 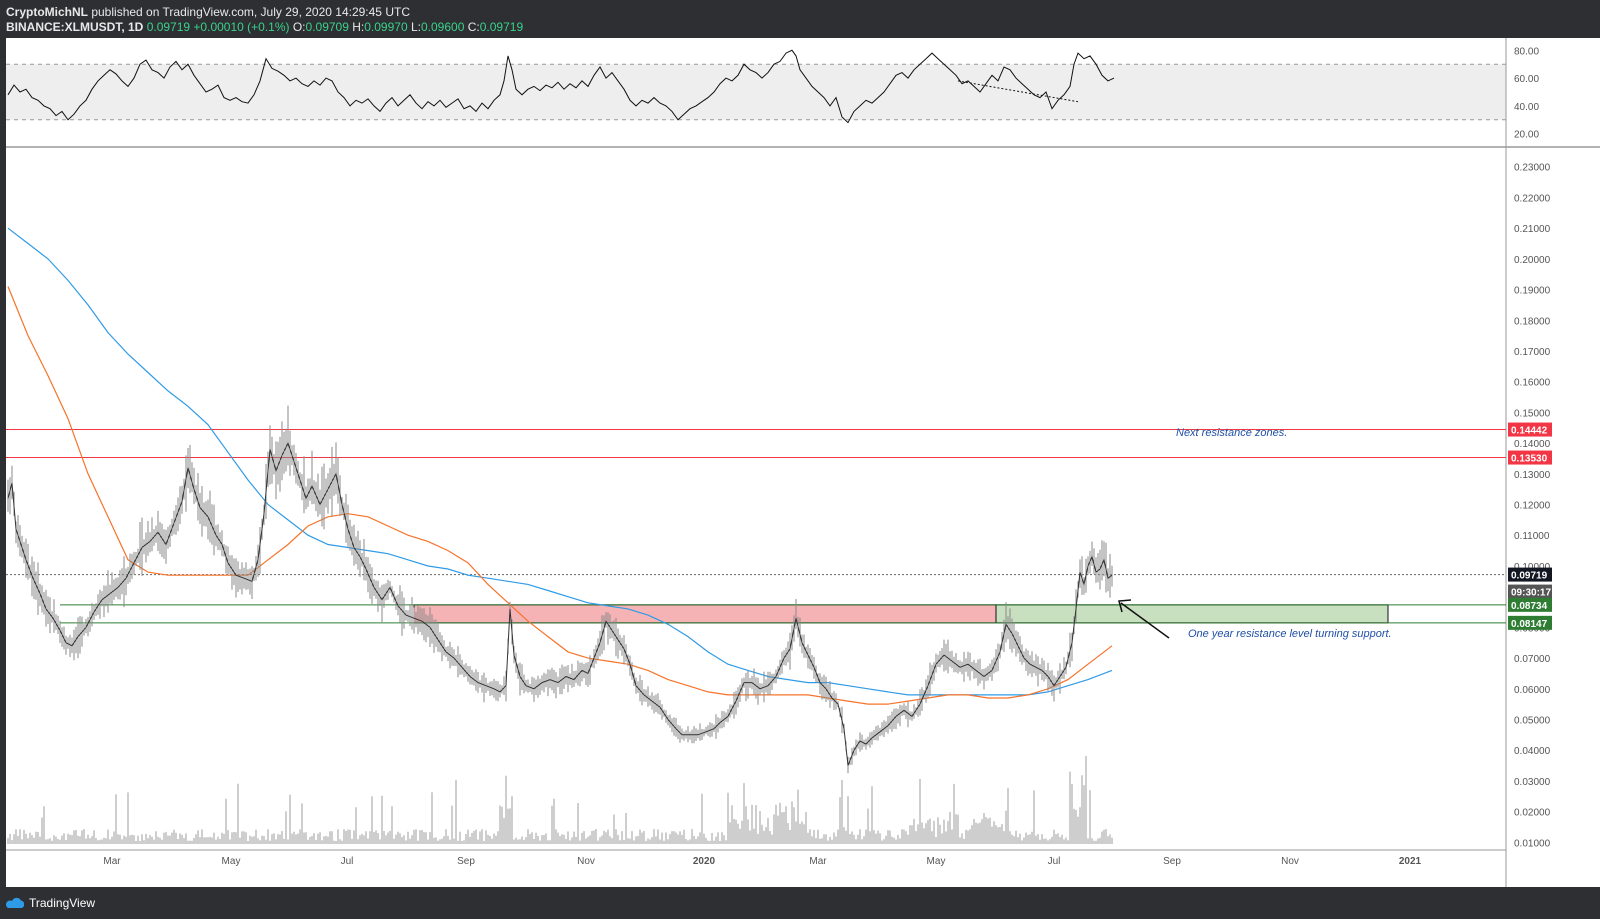 I want to click on tradingview-cloud-icon, so click(x=15, y=902).